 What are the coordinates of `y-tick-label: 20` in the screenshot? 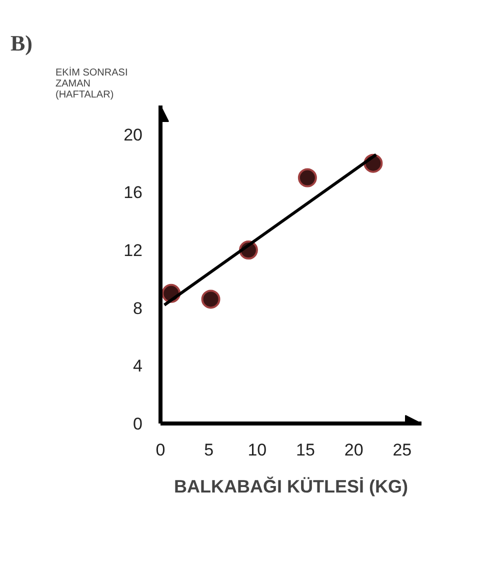 It's located at (133, 134).